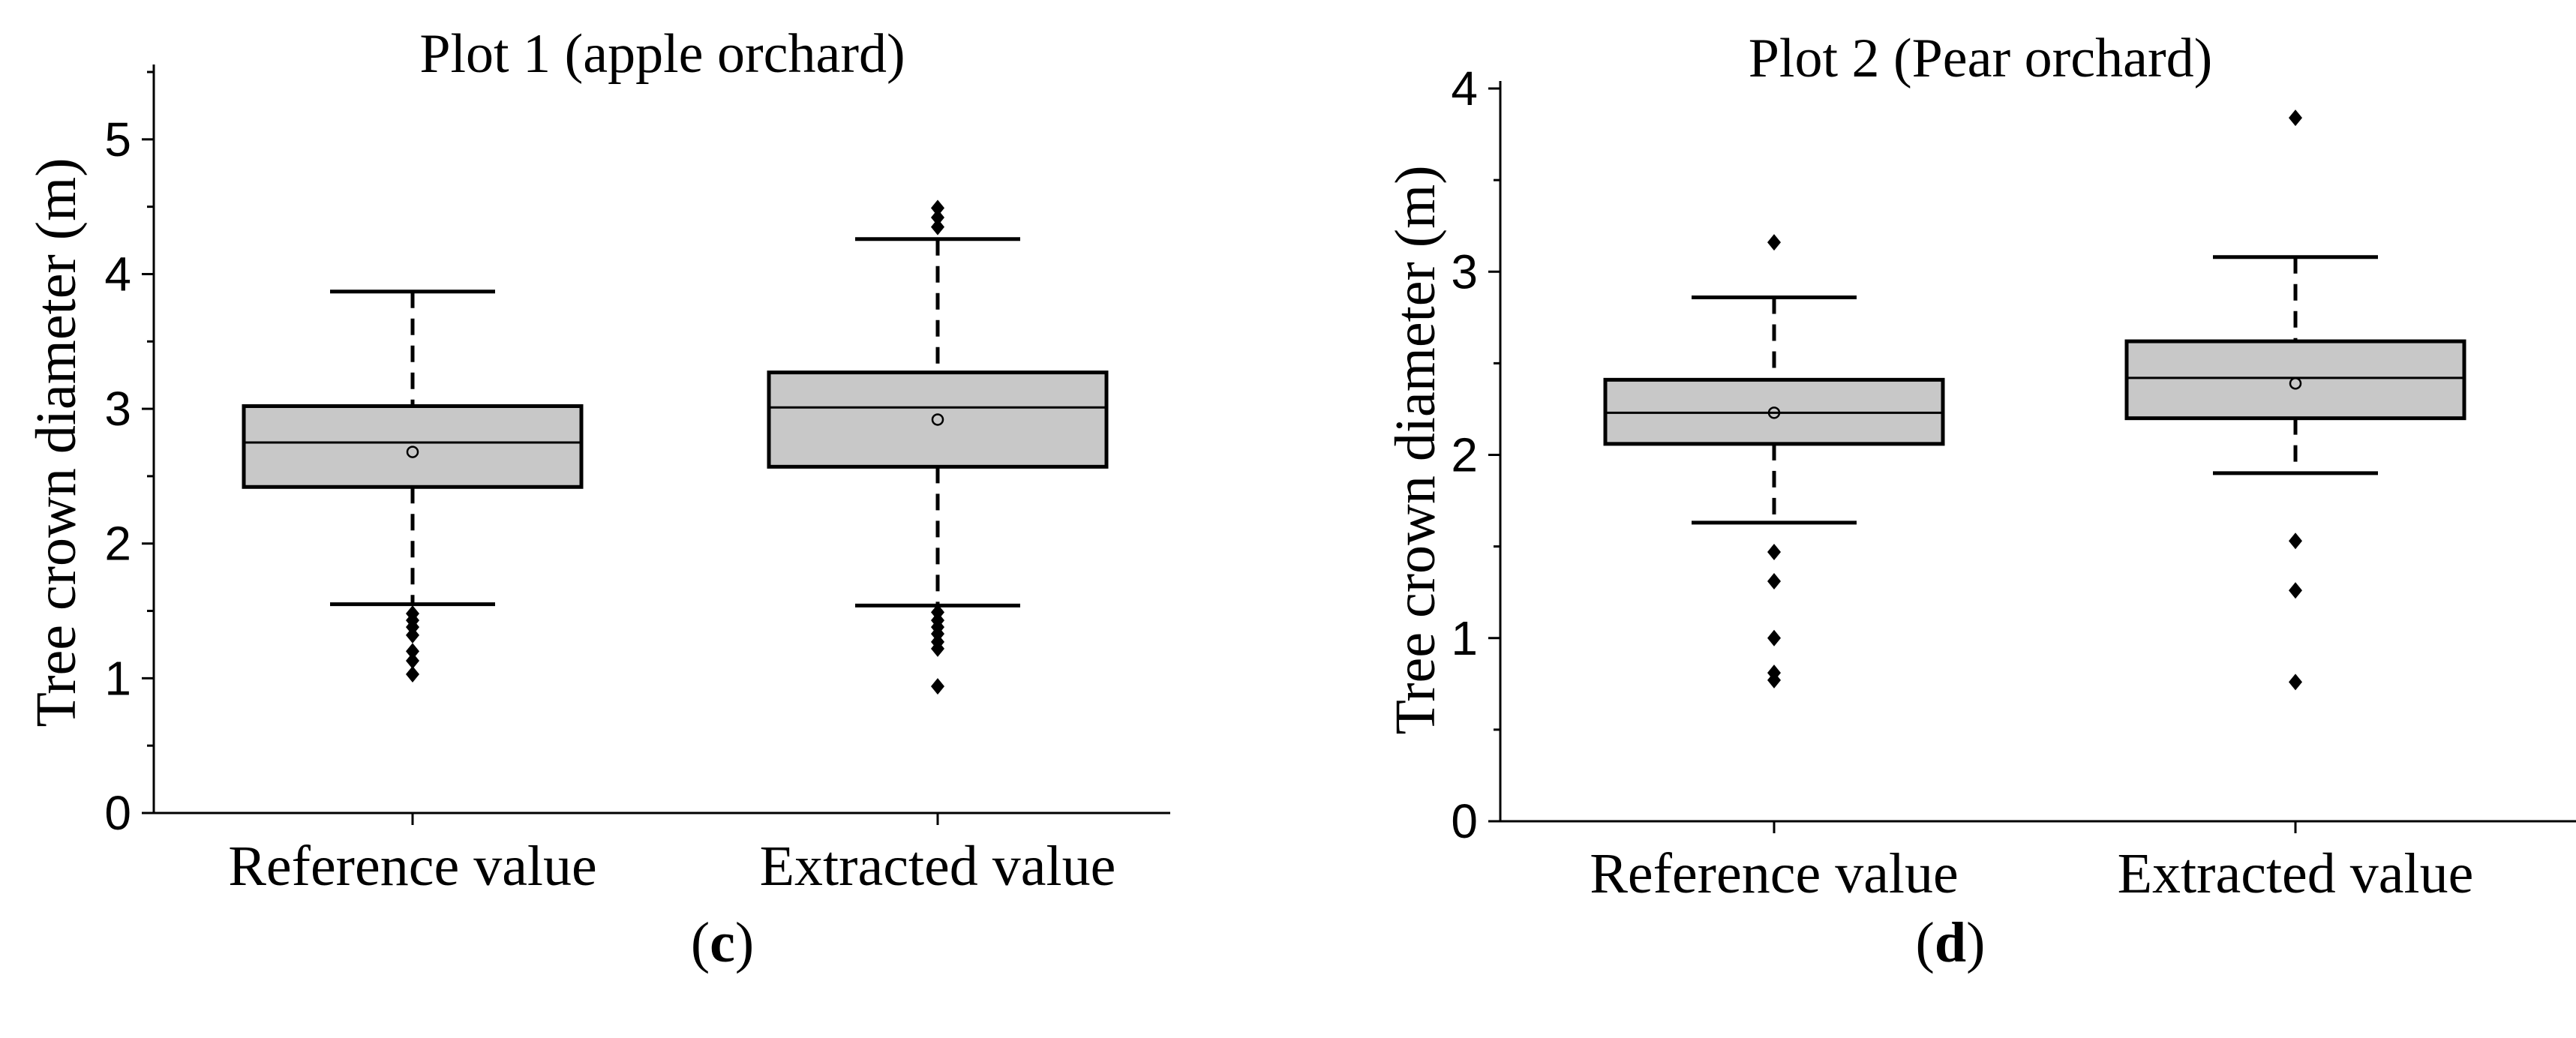 The width and height of the screenshot is (2576, 1038). What do you see at coordinates (662, 54) in the screenshot?
I see `chart-title: Plot 1 (apple orchard)` at bounding box center [662, 54].